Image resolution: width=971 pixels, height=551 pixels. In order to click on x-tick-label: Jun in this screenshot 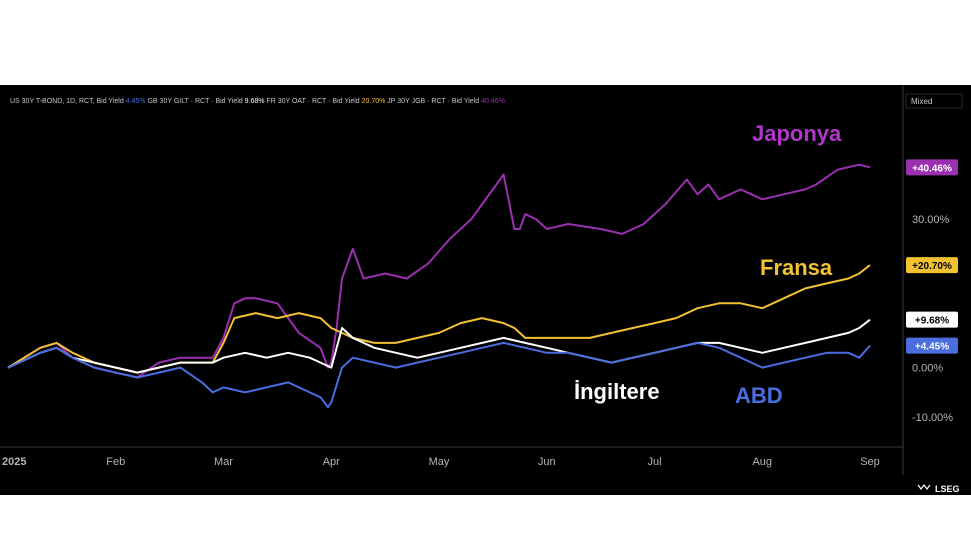, I will do `click(547, 462)`.